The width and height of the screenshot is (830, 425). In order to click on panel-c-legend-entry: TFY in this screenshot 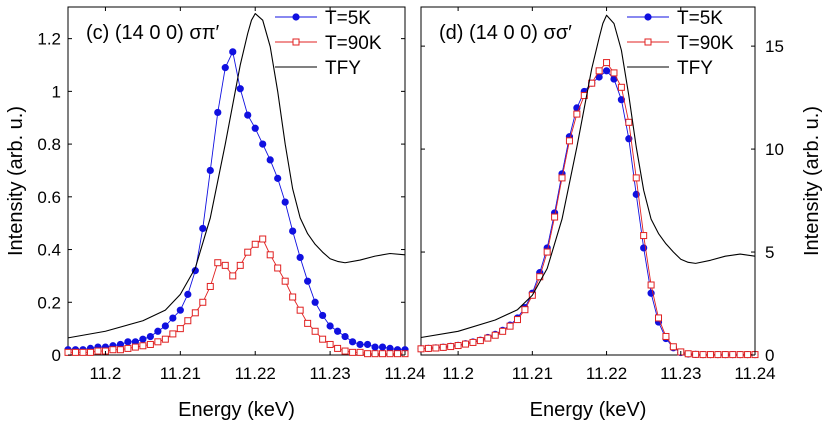, I will do `click(318, 68)`.